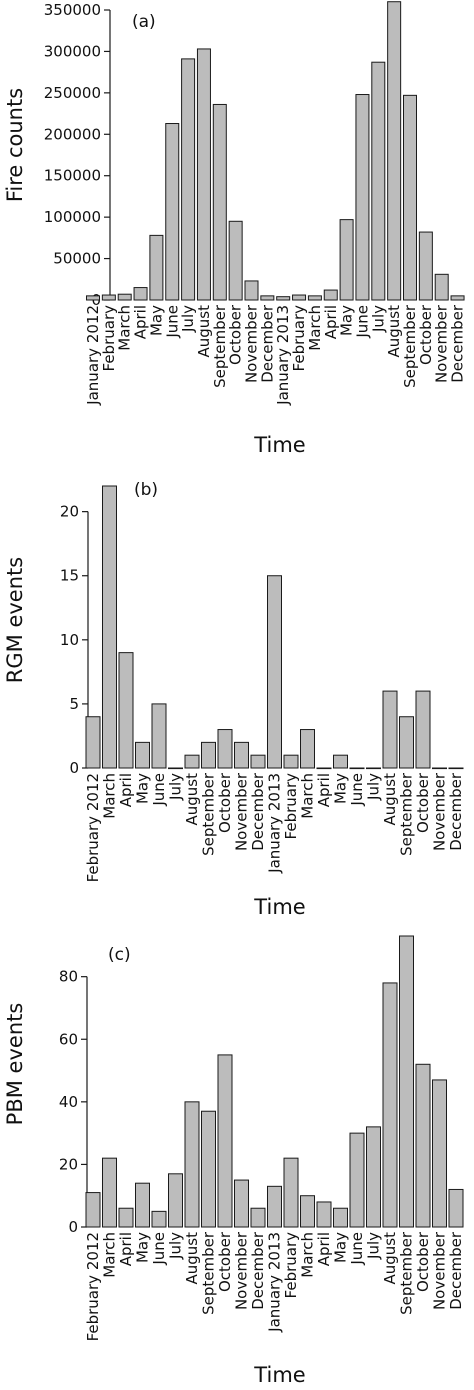  Describe the element at coordinates (74, 704) in the screenshot. I see `y-tick-label: 5` at that location.